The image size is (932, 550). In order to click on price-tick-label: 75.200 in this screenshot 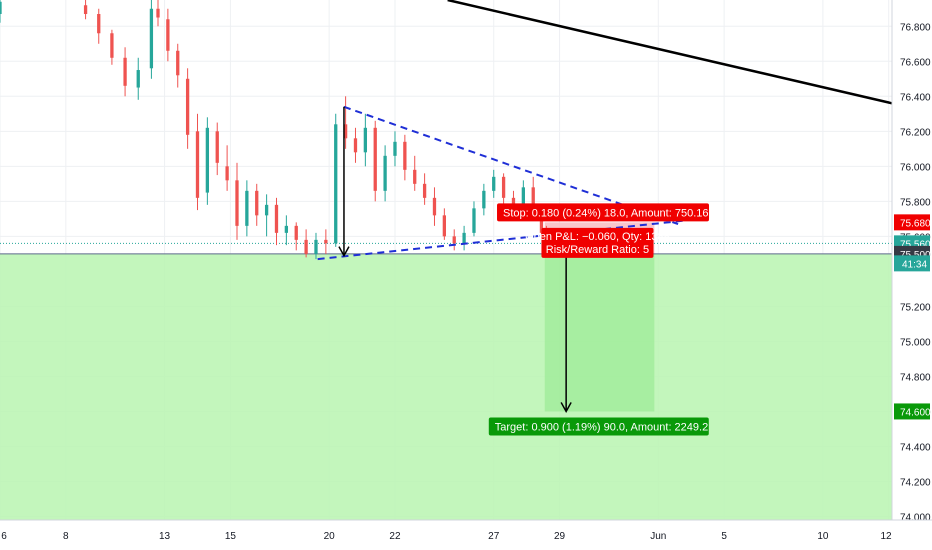, I will do `click(915, 307)`.